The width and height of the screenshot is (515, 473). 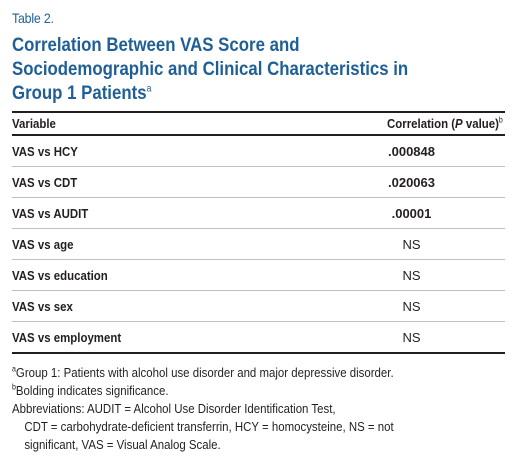 What do you see at coordinates (122, 444) in the screenshot?
I see `abbreviations-line-3: significant, VAS = Visual Analog Scale.` at bounding box center [122, 444].